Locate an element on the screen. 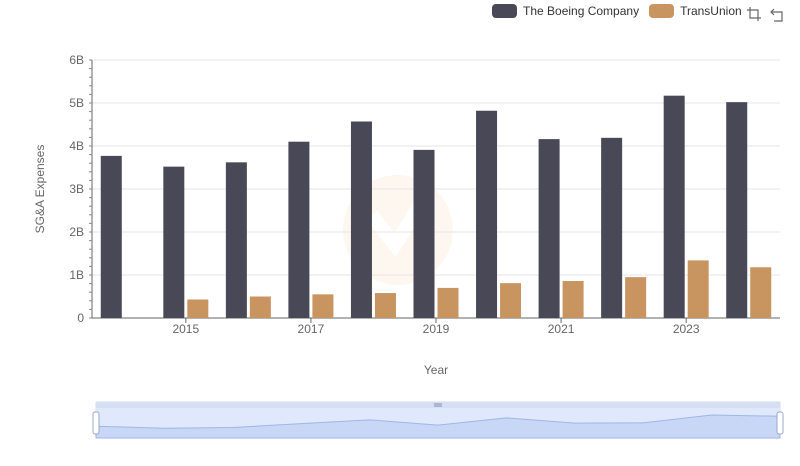 This screenshot has height=466, width=800. toolbox is located at coordinates (766, 14).